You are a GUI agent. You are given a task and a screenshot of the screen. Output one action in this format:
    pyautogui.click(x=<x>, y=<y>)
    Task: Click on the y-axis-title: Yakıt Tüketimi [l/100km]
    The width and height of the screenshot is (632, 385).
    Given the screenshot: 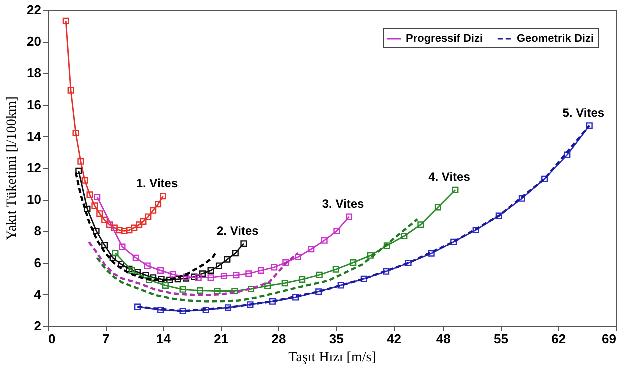 What is the action you would take?
    pyautogui.click(x=12, y=168)
    